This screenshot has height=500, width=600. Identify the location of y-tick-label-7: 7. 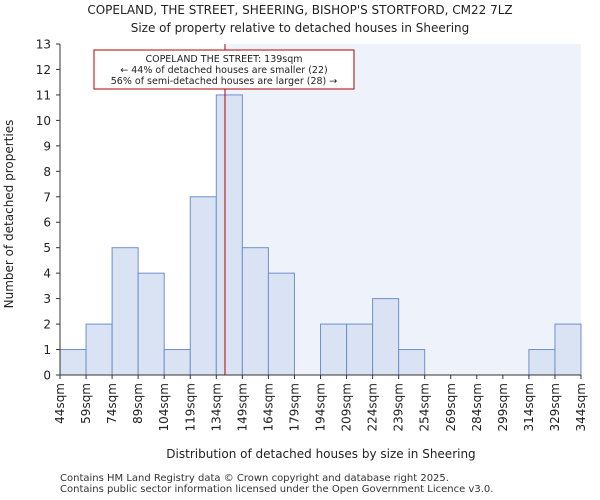
(47, 197).